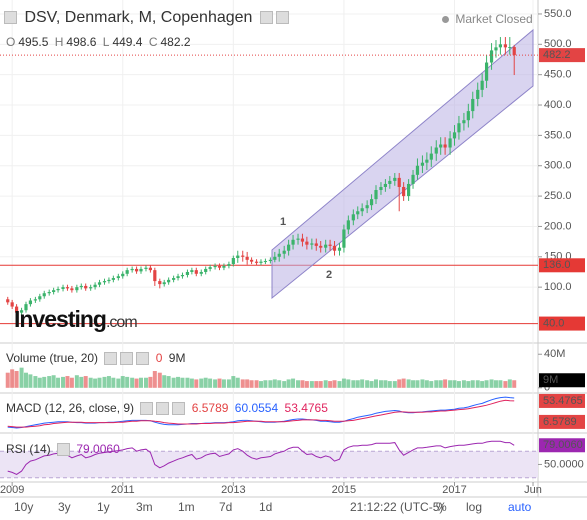  I want to click on y-tick-label: 450.0, so click(558, 75).